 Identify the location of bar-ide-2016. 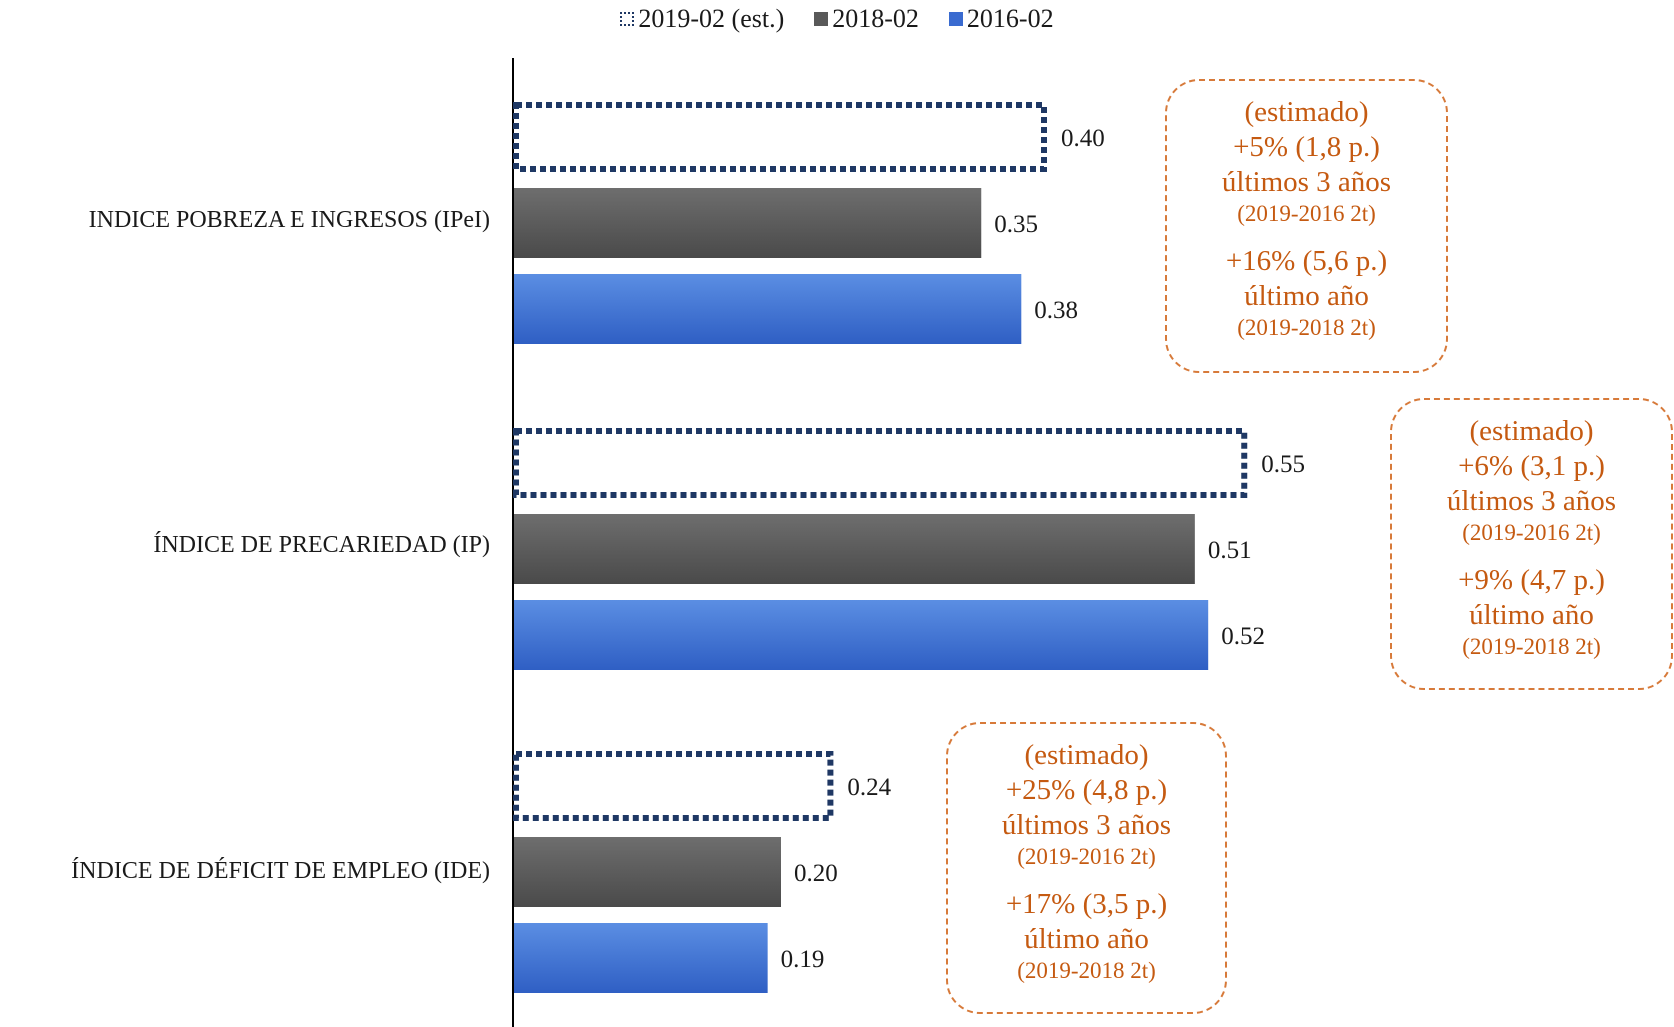
(641, 958).